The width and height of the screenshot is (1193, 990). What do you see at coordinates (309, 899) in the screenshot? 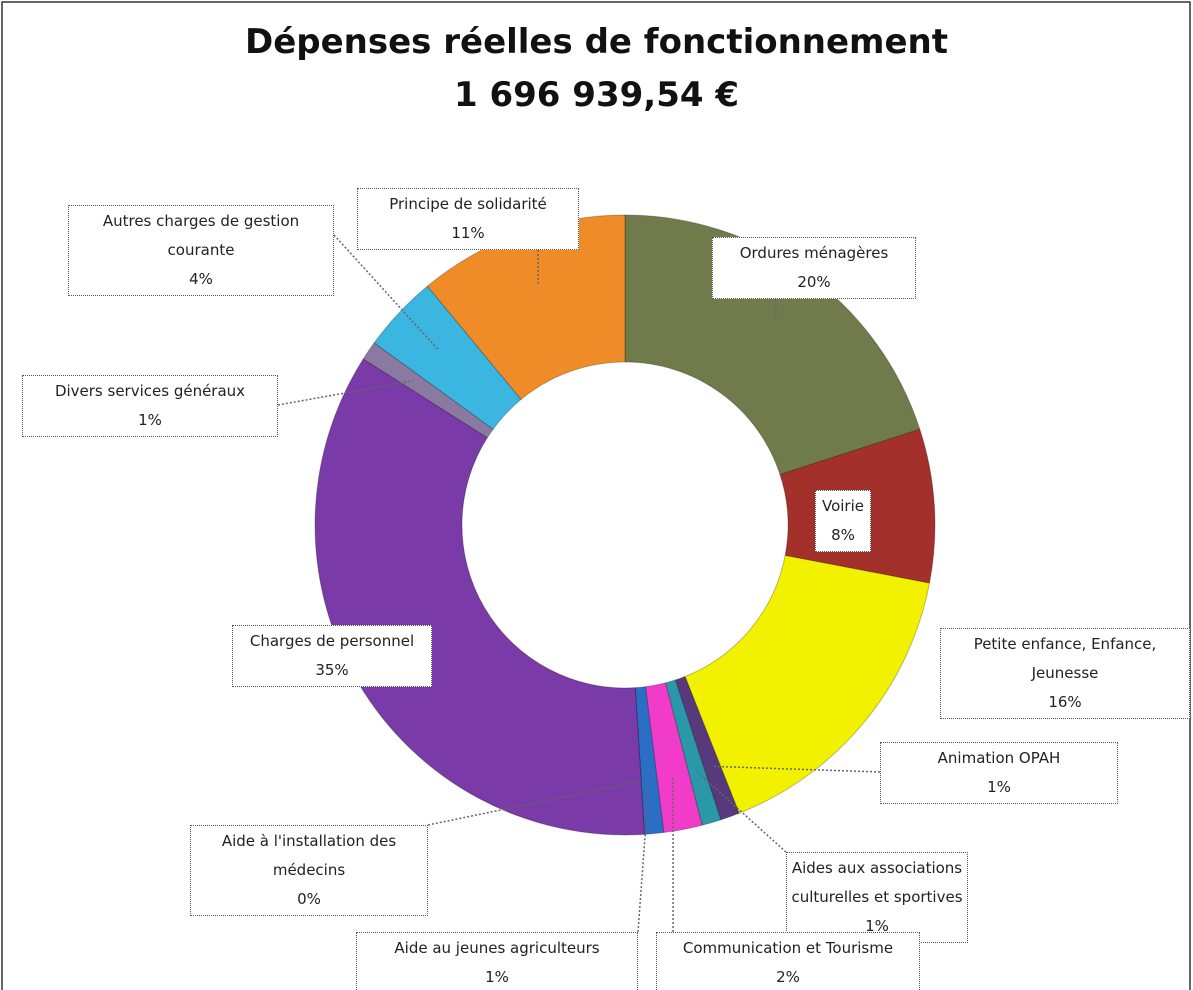
I see `label-value: 0%` at bounding box center [309, 899].